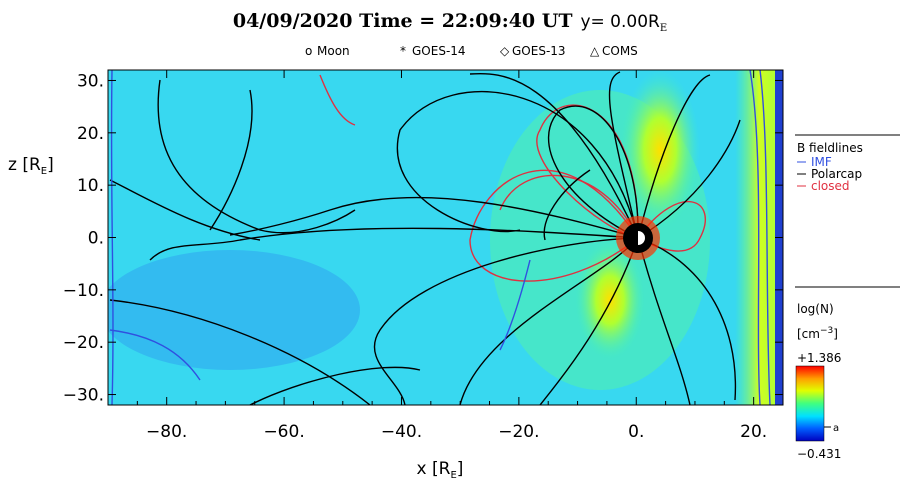 The width and height of the screenshot is (900, 485). Describe the element at coordinates (96, 239) in the screenshot. I see `y-tick-label: 0.` at that location.